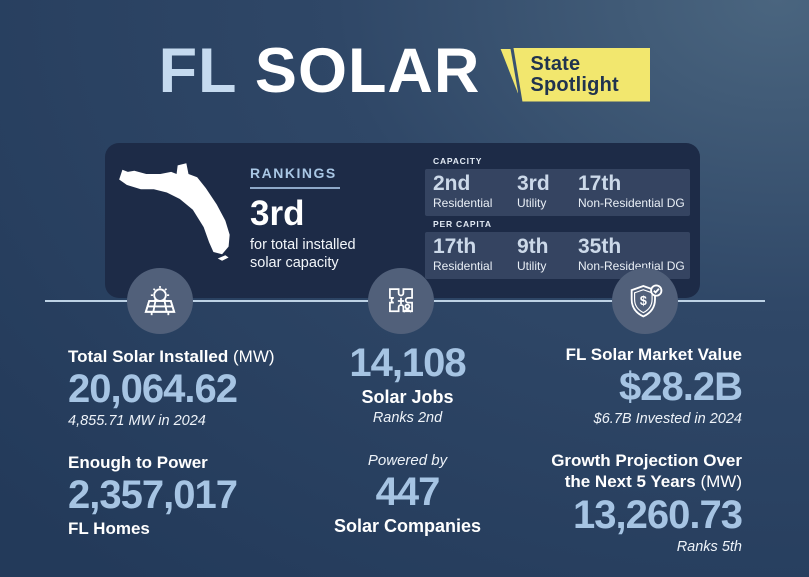  I want to click on badge-line1: State, so click(555, 64).